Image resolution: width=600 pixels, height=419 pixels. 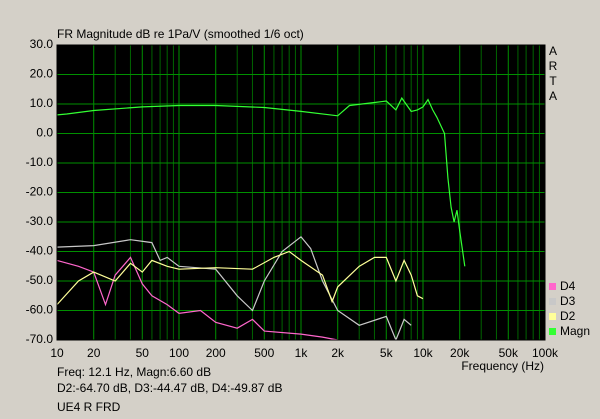 I want to click on status-line: D2:-64.70 dB, D3:-44.47 dB, D4:-49.87 dB, so click(x=169, y=388).